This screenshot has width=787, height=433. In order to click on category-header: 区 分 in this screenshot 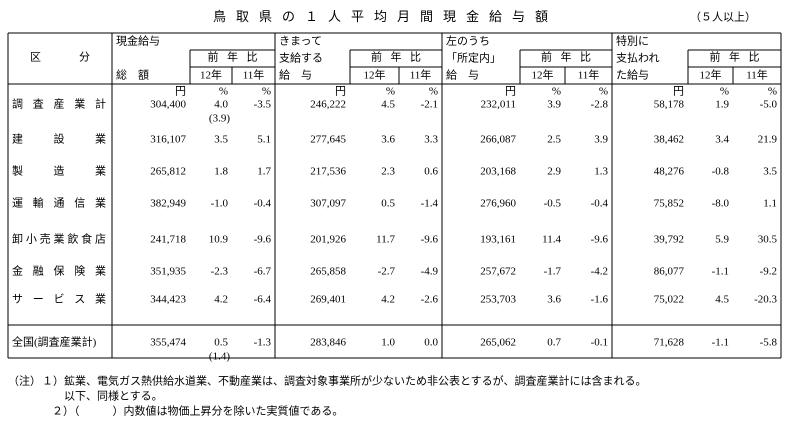, I will do `click(60, 57)`.